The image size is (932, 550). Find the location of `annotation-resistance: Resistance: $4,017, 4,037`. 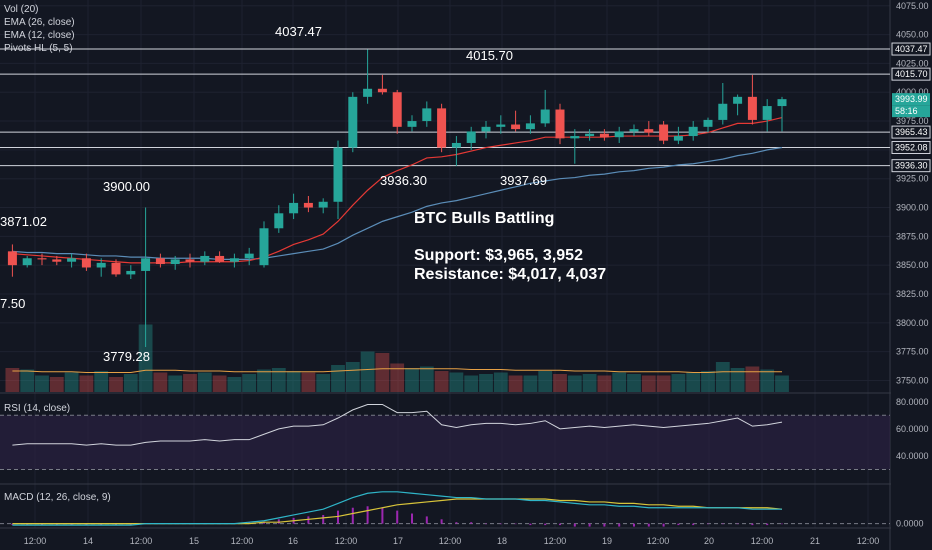

annotation-resistance: Resistance: $4,017, 4,037 is located at coordinates (510, 274).